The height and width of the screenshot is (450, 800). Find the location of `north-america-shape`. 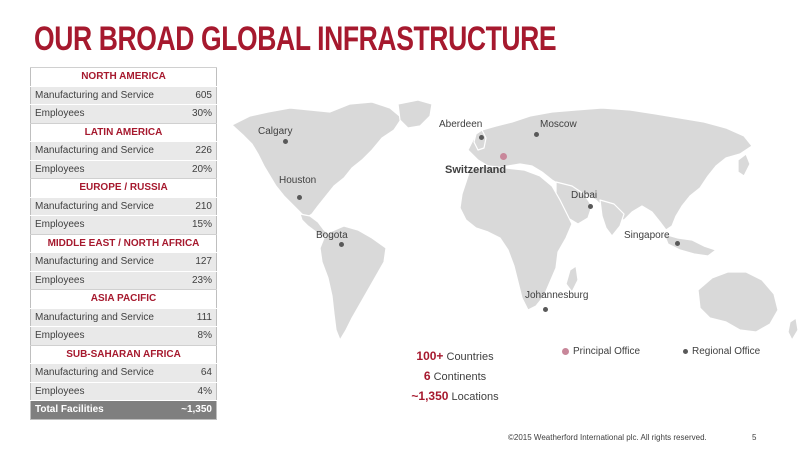

north-america-shape is located at coordinates (317, 160).